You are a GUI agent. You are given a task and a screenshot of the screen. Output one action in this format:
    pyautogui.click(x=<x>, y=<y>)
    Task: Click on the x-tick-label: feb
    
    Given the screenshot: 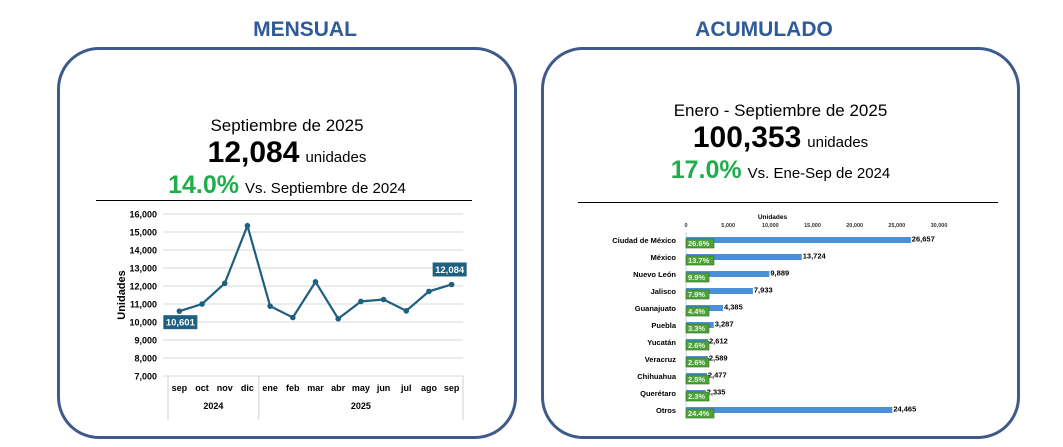 What is the action you would take?
    pyautogui.click(x=293, y=388)
    